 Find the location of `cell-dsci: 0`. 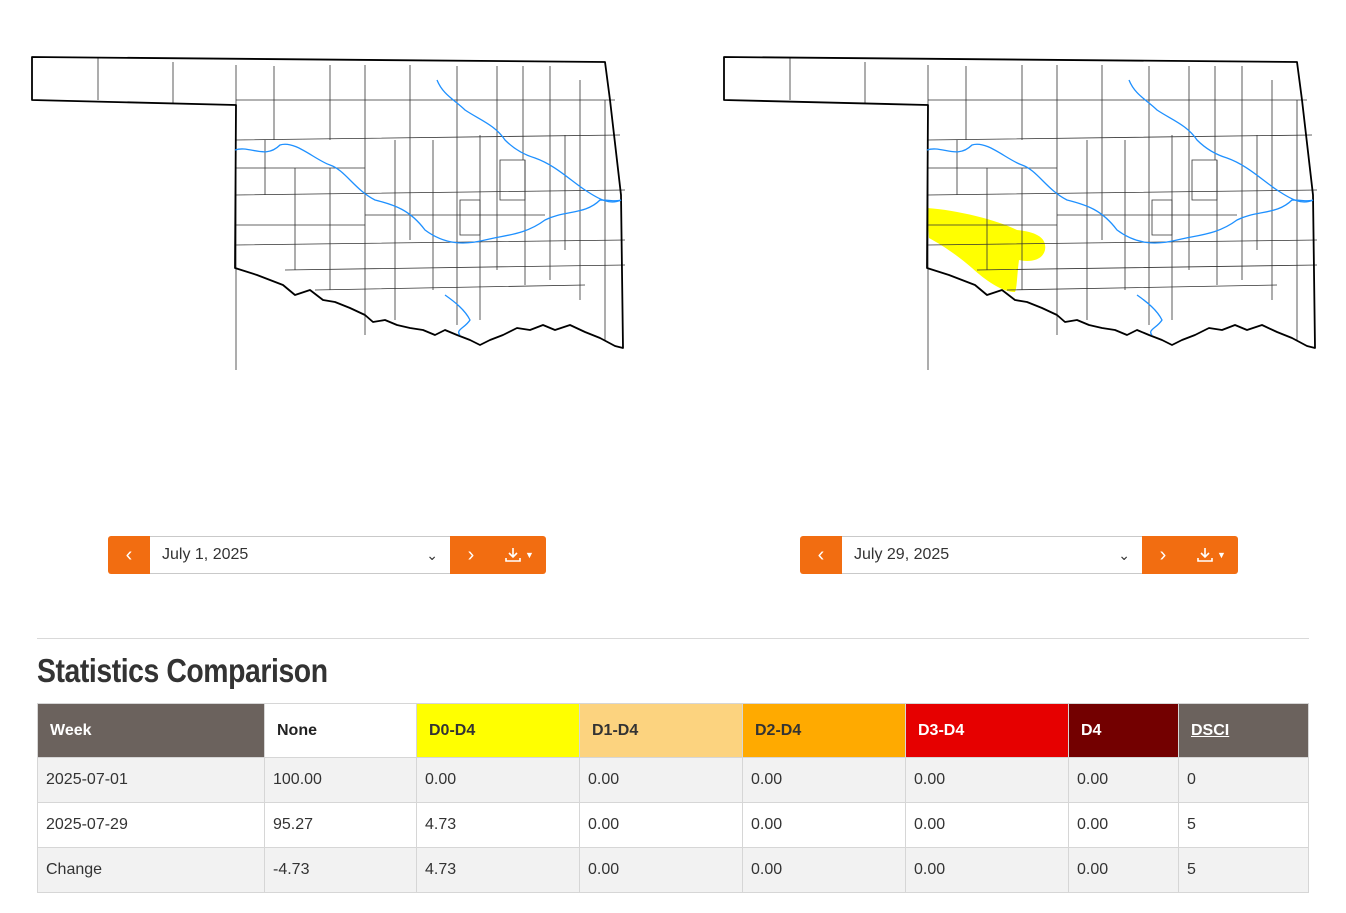

cell-dsci: 0 is located at coordinates (1243, 780).